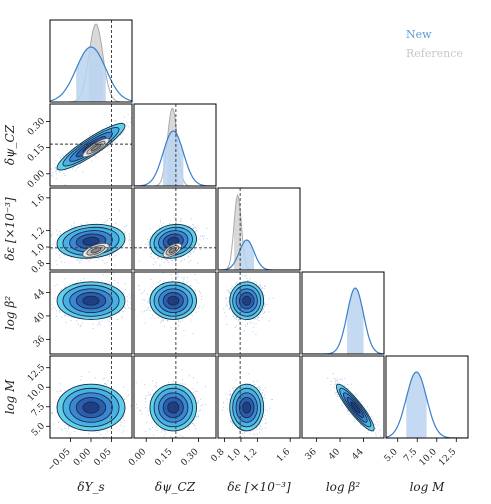 The width and height of the screenshot is (491, 504). Describe the element at coordinates (38, 429) in the screenshot. I see `y-tick-label: 5.0` at that location.